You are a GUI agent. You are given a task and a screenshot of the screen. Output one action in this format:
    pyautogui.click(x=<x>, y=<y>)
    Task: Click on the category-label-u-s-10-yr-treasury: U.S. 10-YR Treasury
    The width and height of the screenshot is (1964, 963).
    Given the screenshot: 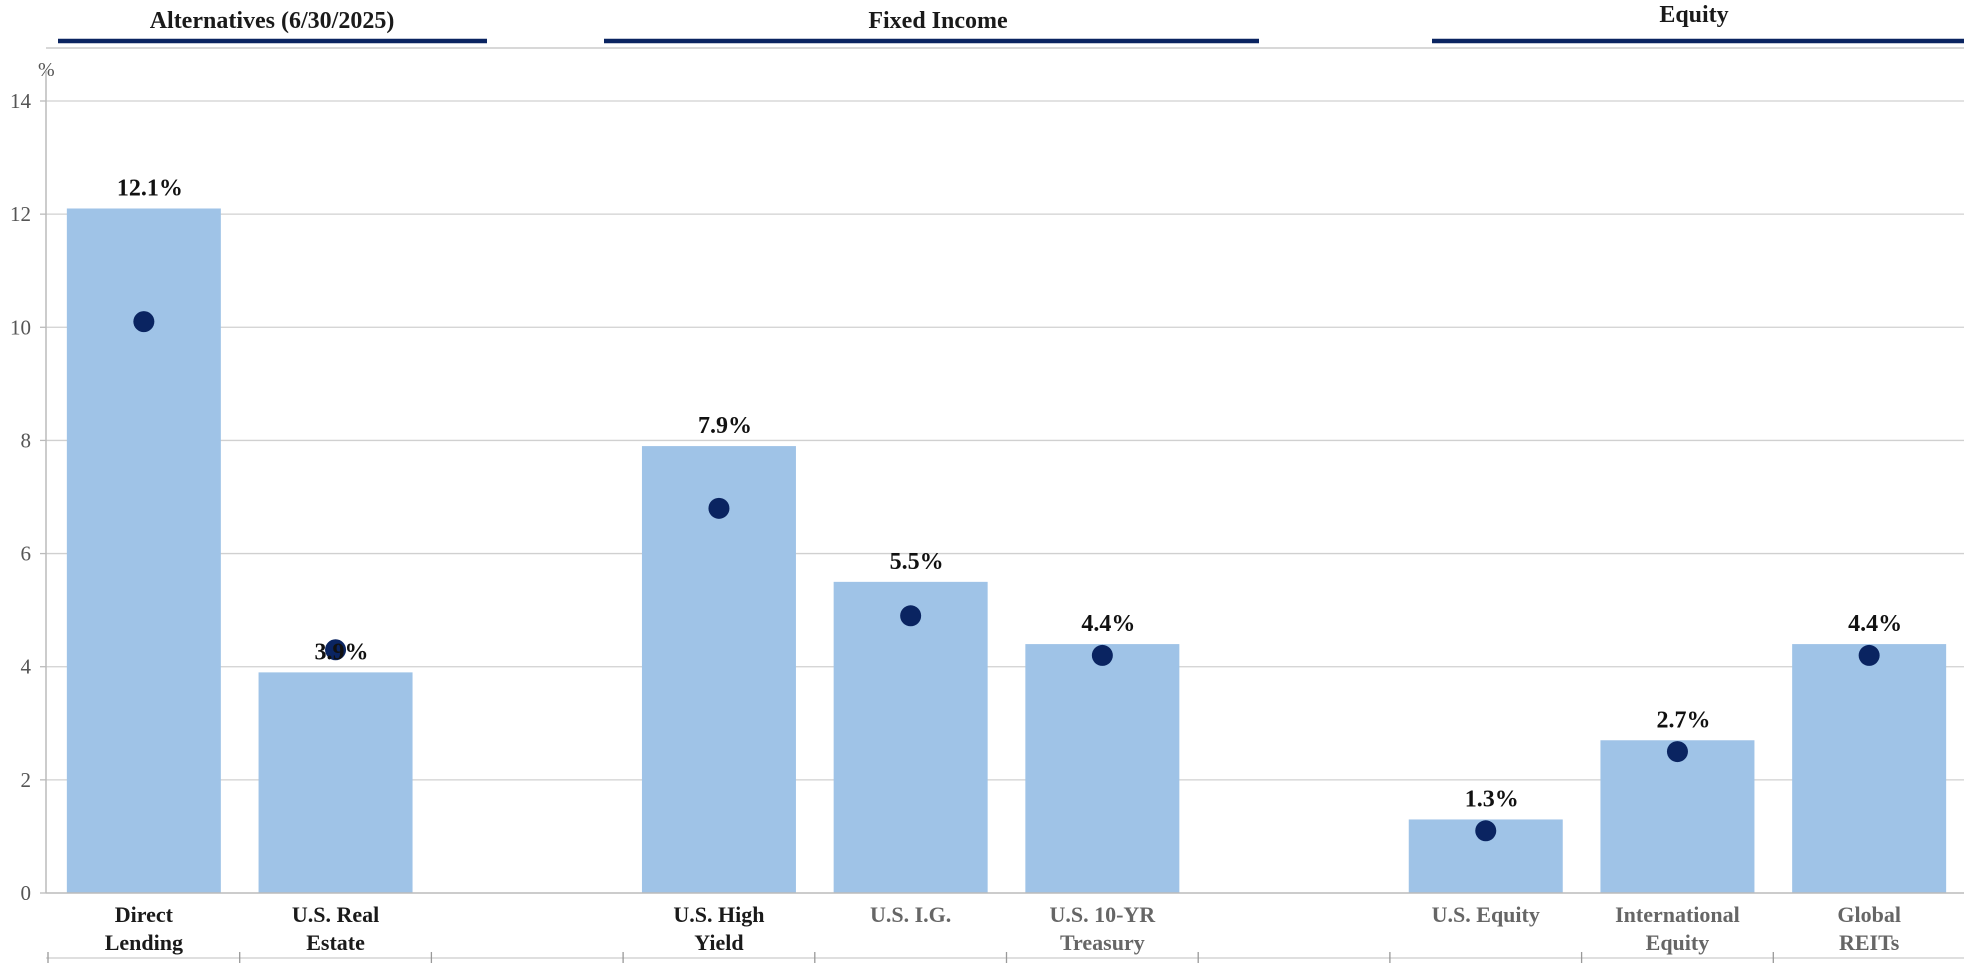 What is the action you would take?
    pyautogui.click(x=1102, y=928)
    